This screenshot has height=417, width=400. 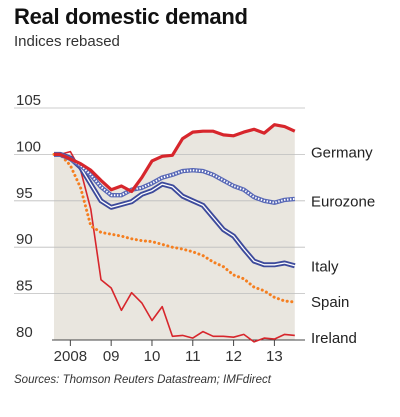 I want to click on y-tick-label-90: 90, so click(x=24, y=239).